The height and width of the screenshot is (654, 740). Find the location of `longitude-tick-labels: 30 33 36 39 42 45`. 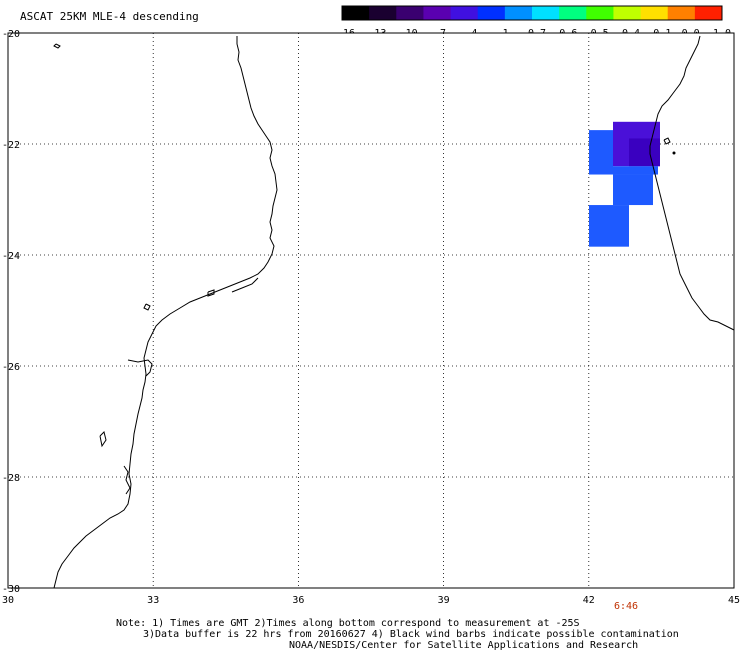

longitude-tick-labels: 30 33 36 39 42 45 is located at coordinates (371, 600).